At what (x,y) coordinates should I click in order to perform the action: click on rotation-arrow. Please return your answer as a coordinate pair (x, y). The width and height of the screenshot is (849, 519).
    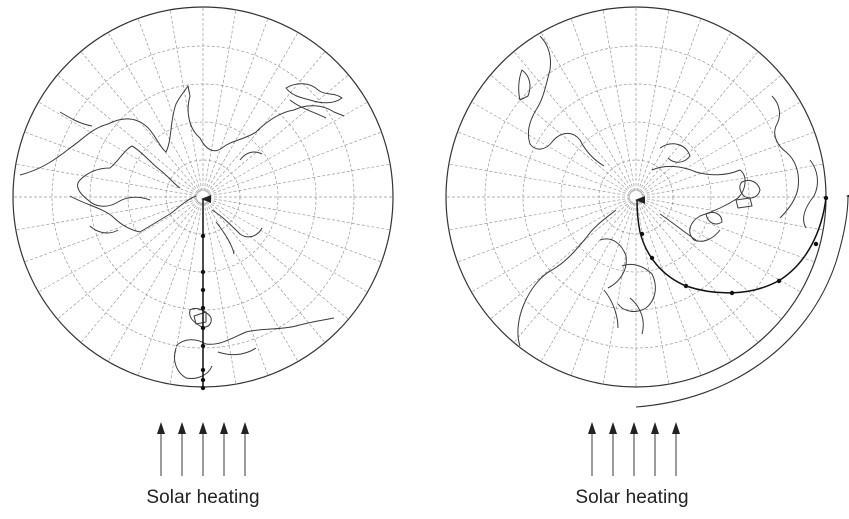
    Looking at the image, I should click on (742, 300).